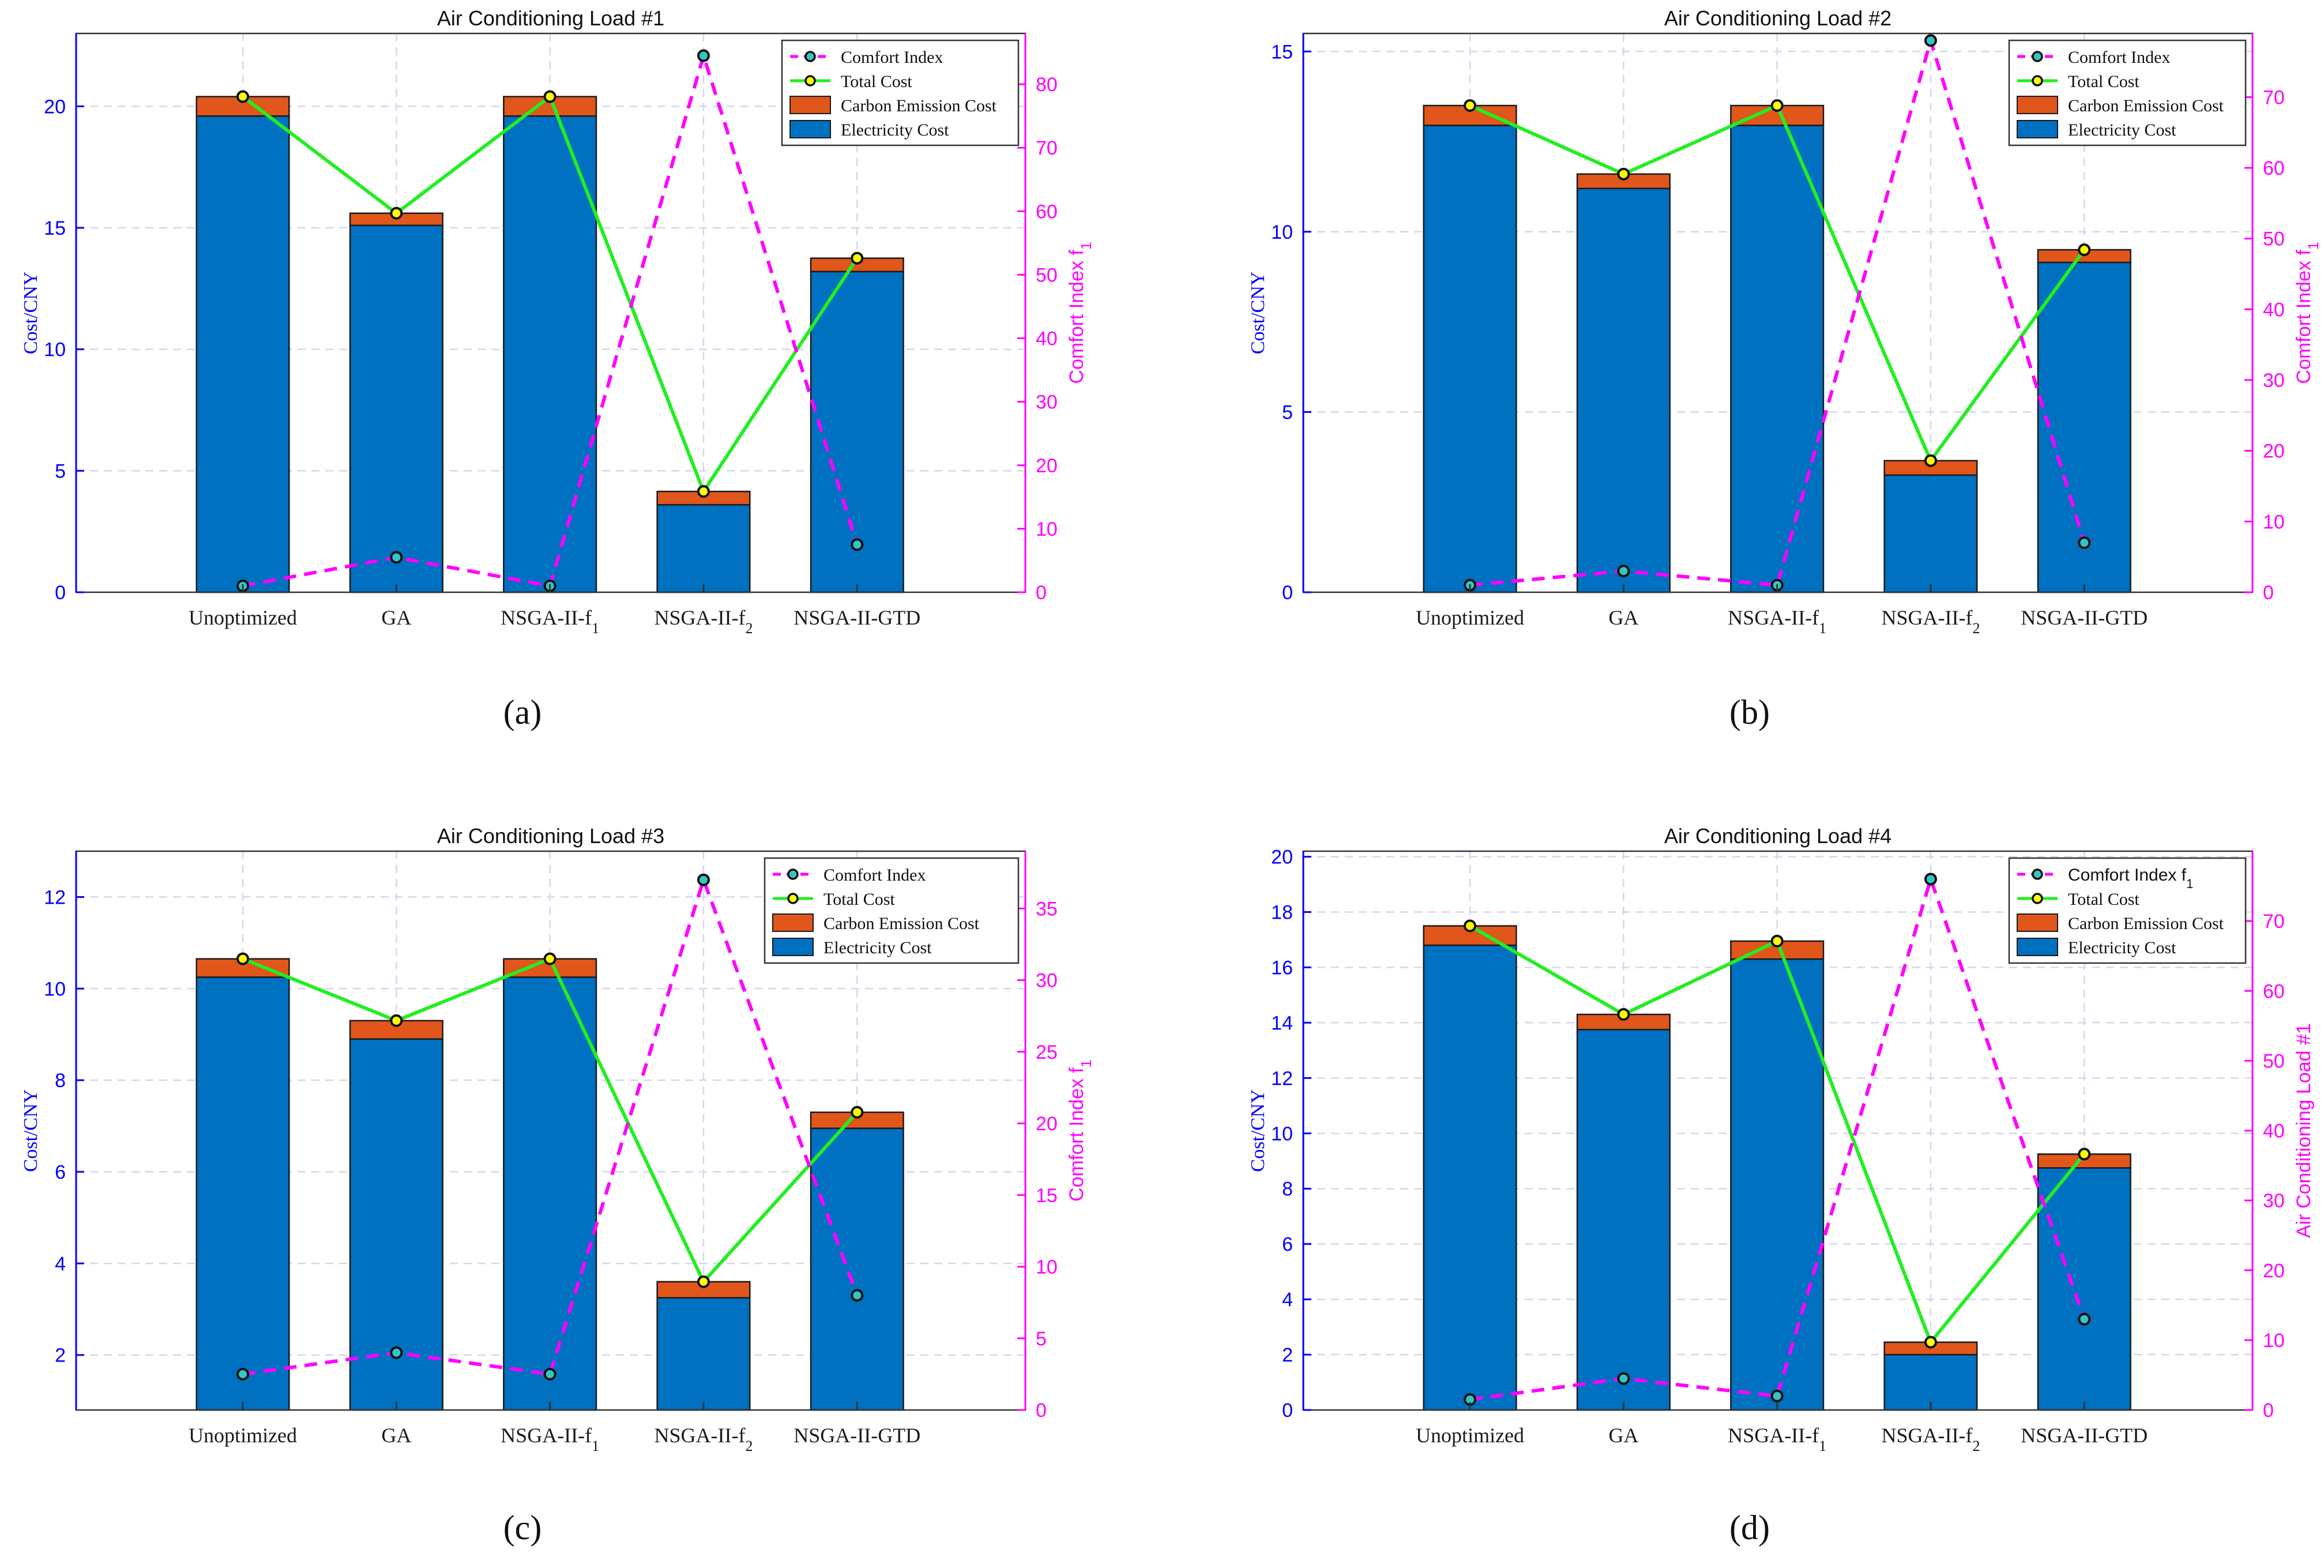  What do you see at coordinates (2274, 1131) in the screenshot?
I see `tick-label-right: 40` at bounding box center [2274, 1131].